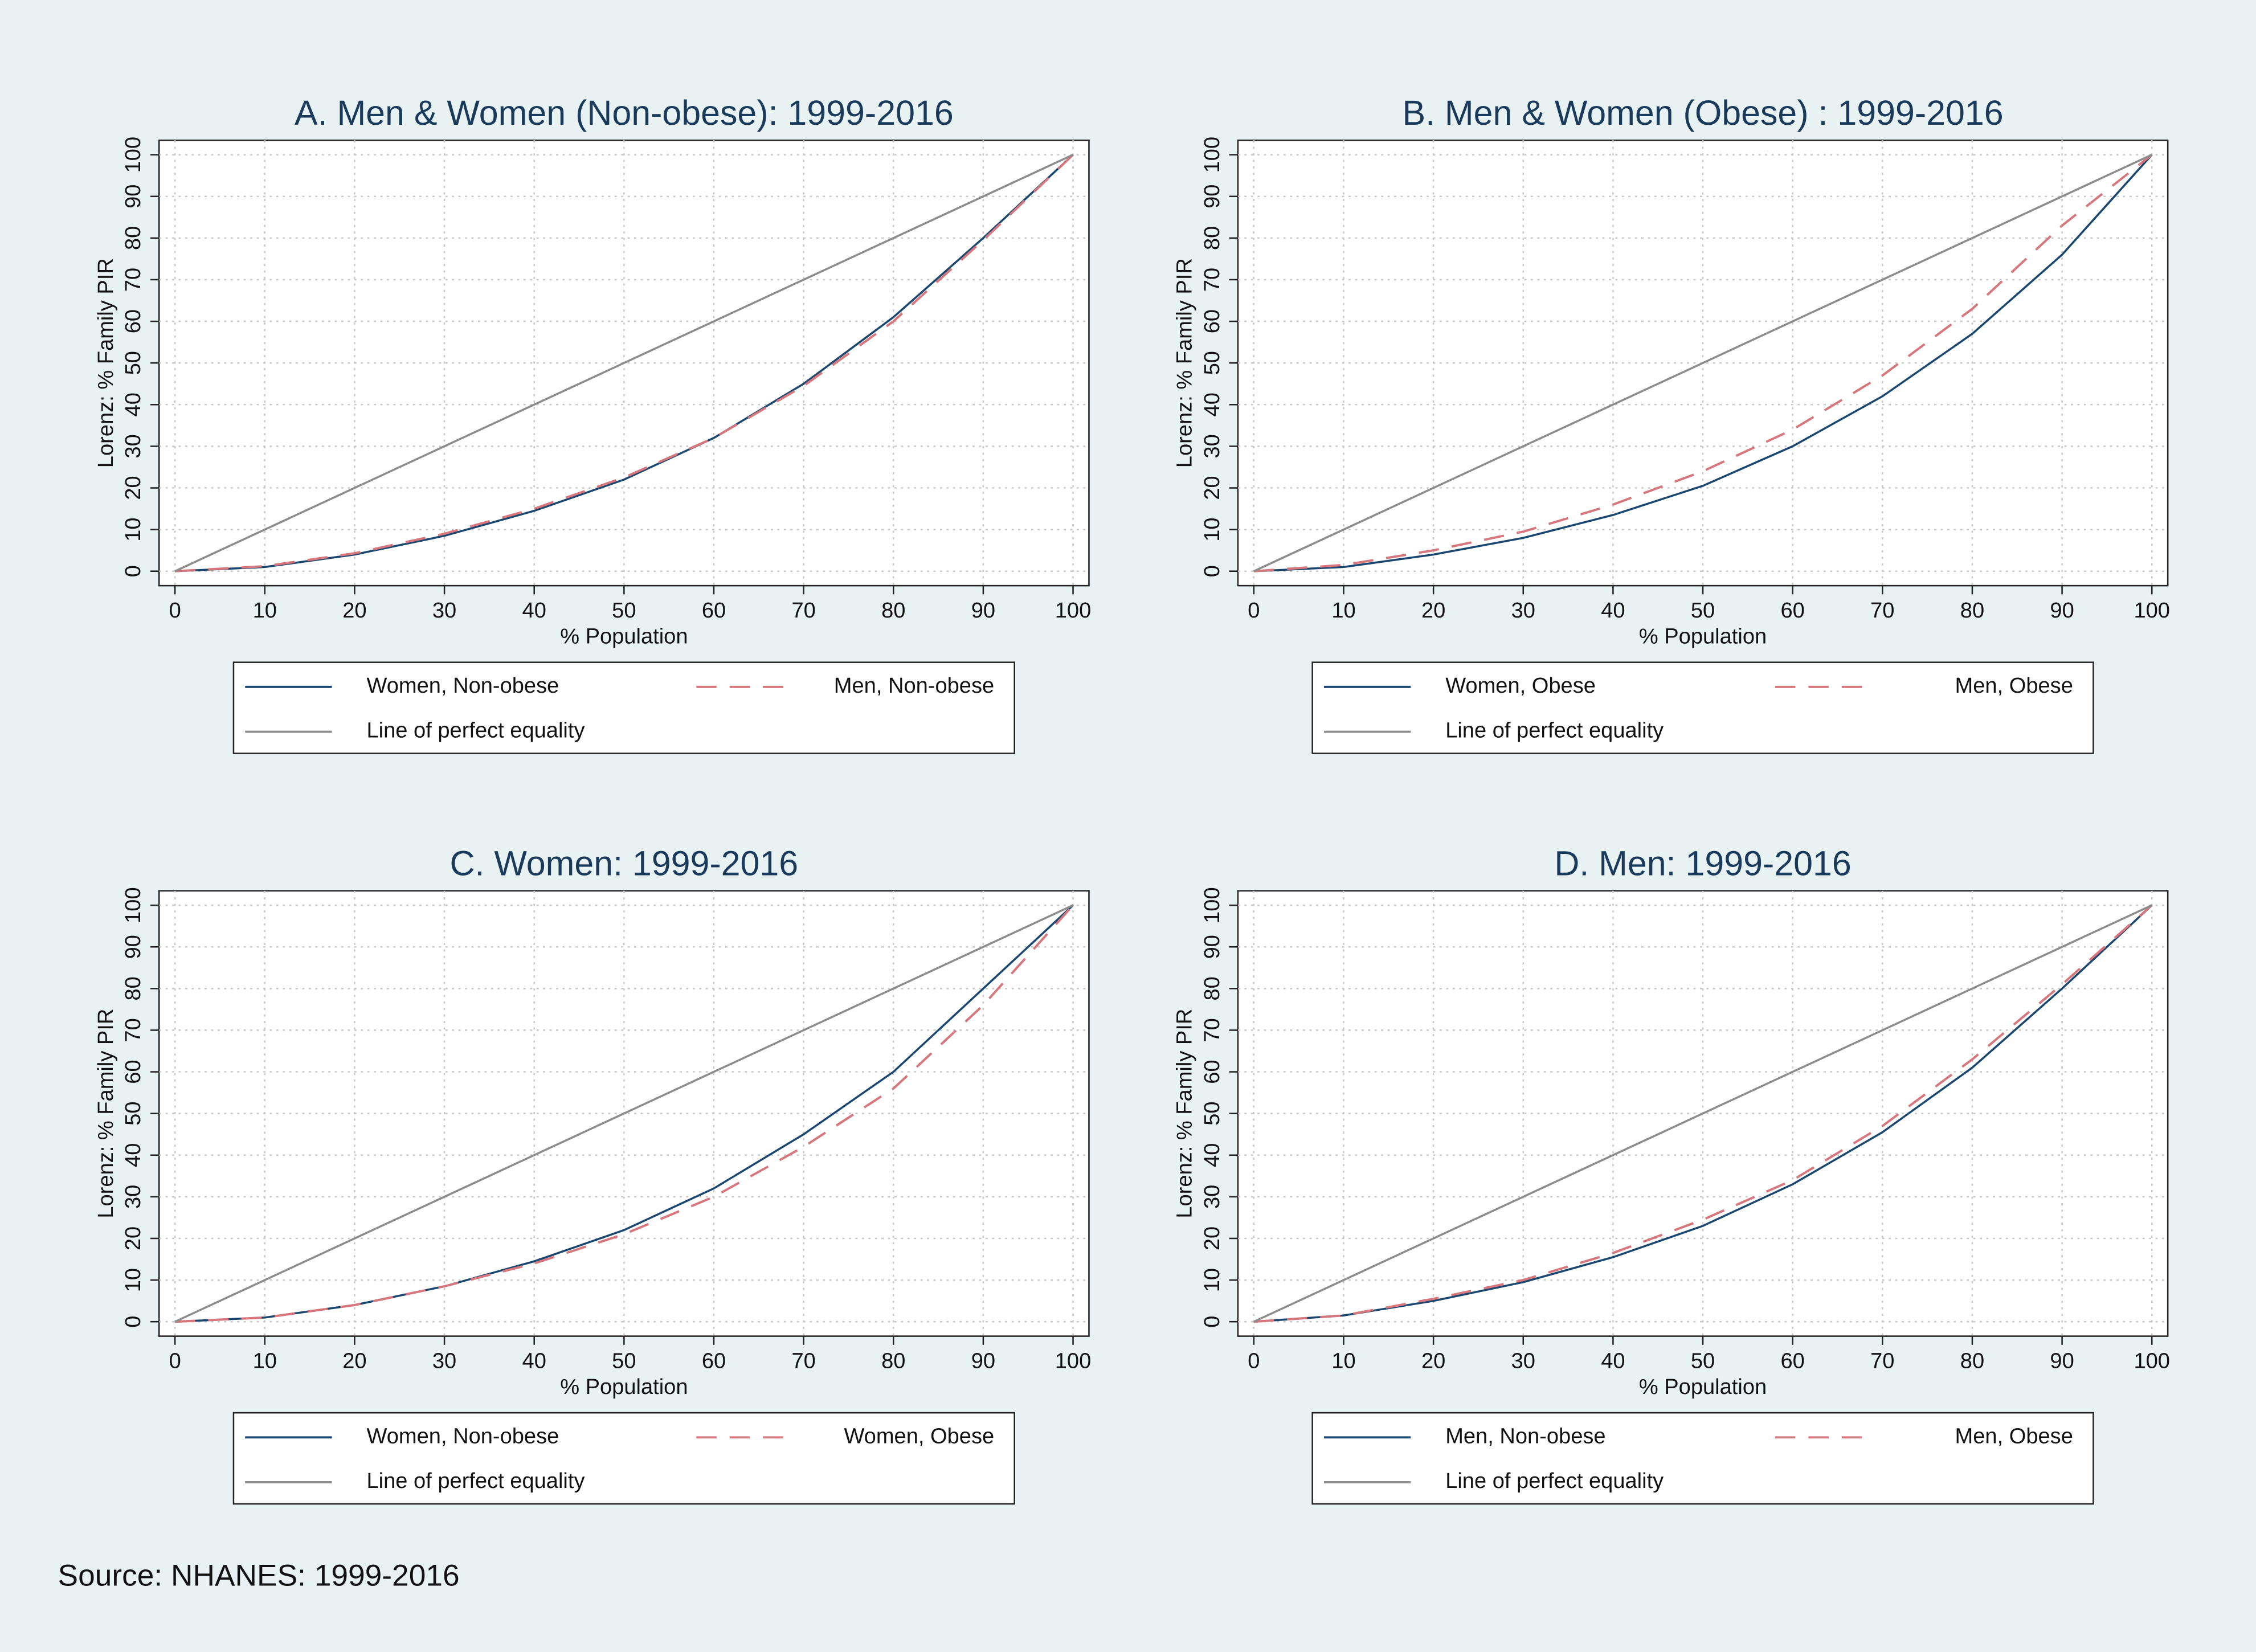 This screenshot has width=2256, height=1652. Describe the element at coordinates (2014, 1436) in the screenshot. I see `legend-label: Men, Obese` at that location.